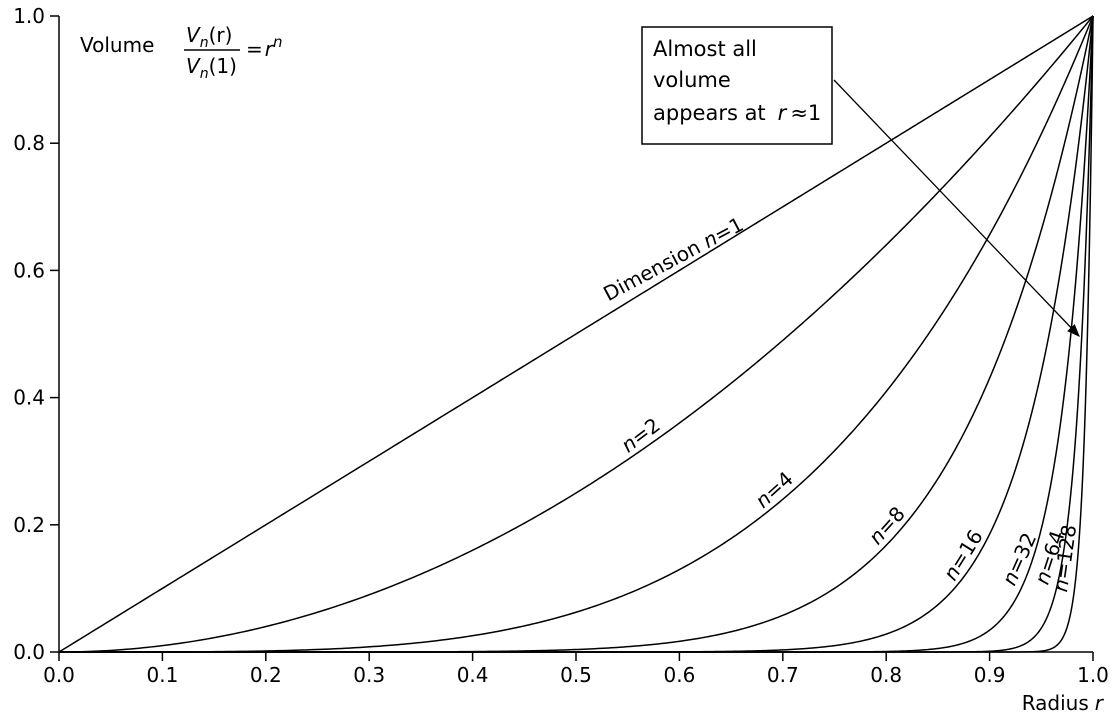 The width and height of the screenshot is (1115, 718). What do you see at coordinates (576, 675) in the screenshot?
I see `x-tick-label: 0.5` at bounding box center [576, 675].